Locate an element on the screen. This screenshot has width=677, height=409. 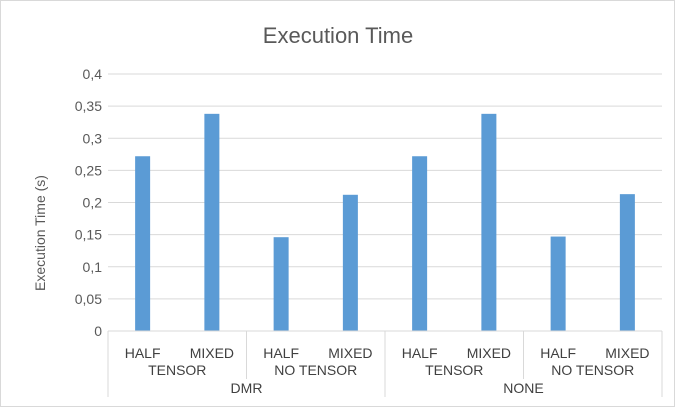
x-group-label: NONE is located at coordinates (523, 388).